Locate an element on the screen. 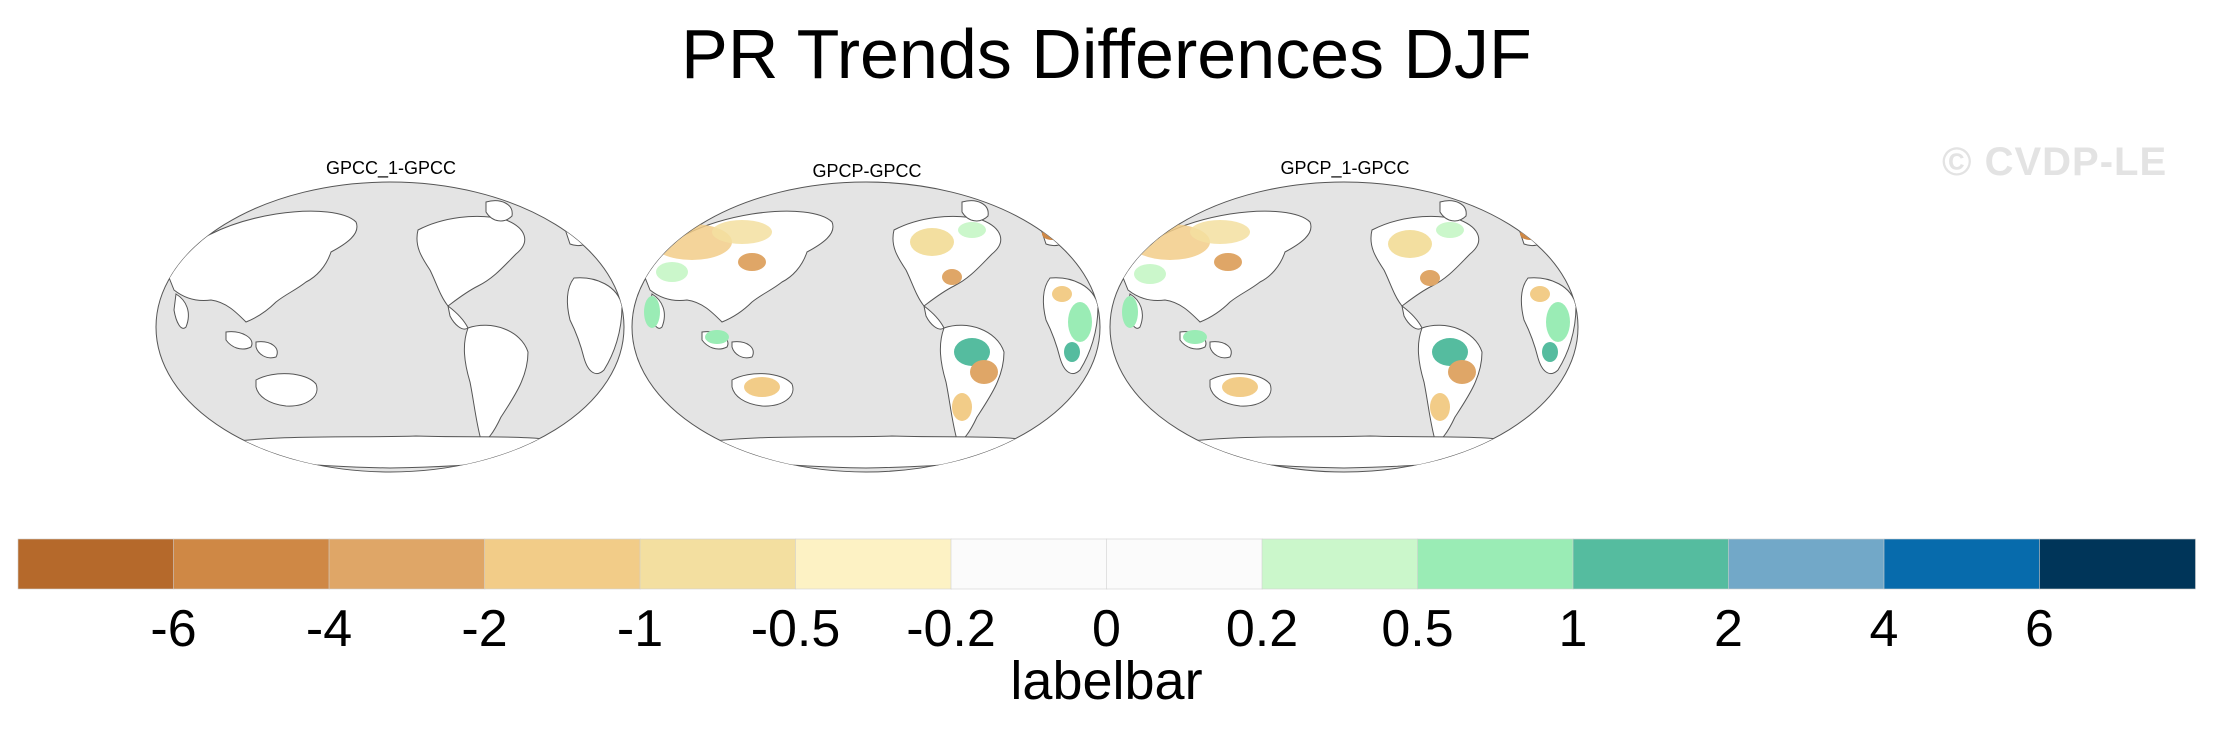  panel-title-3: GPCP_1-GPCC is located at coordinates (1345, 168).